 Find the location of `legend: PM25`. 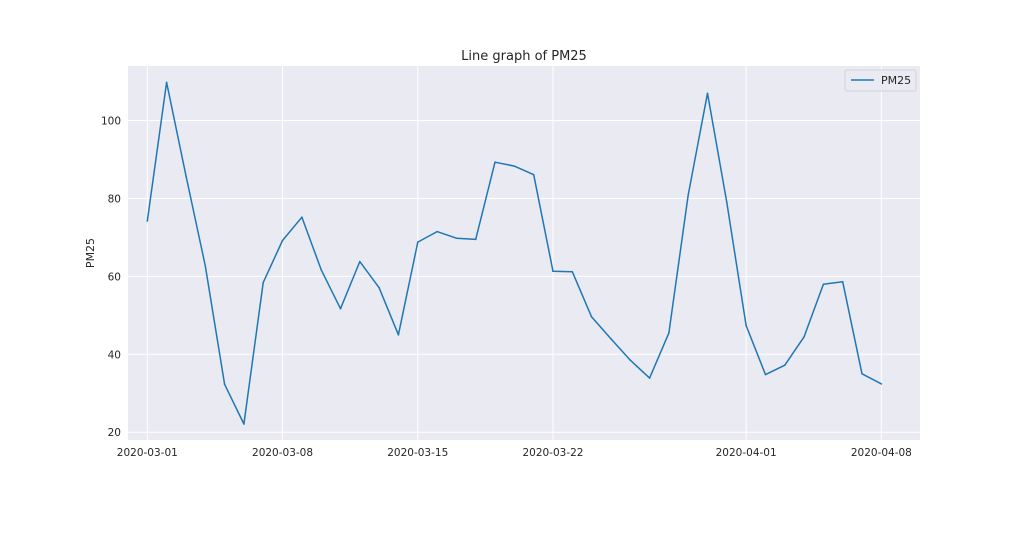

legend: PM25 is located at coordinates (880, 80).